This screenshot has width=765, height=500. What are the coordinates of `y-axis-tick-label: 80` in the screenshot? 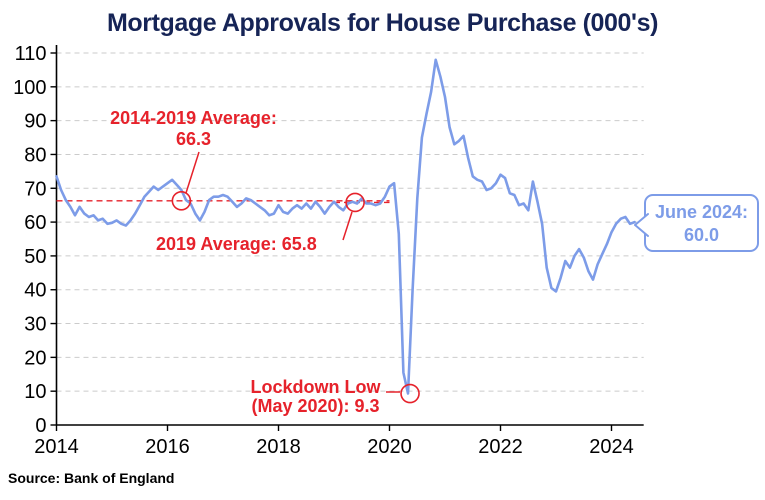 It's located at (35, 155).